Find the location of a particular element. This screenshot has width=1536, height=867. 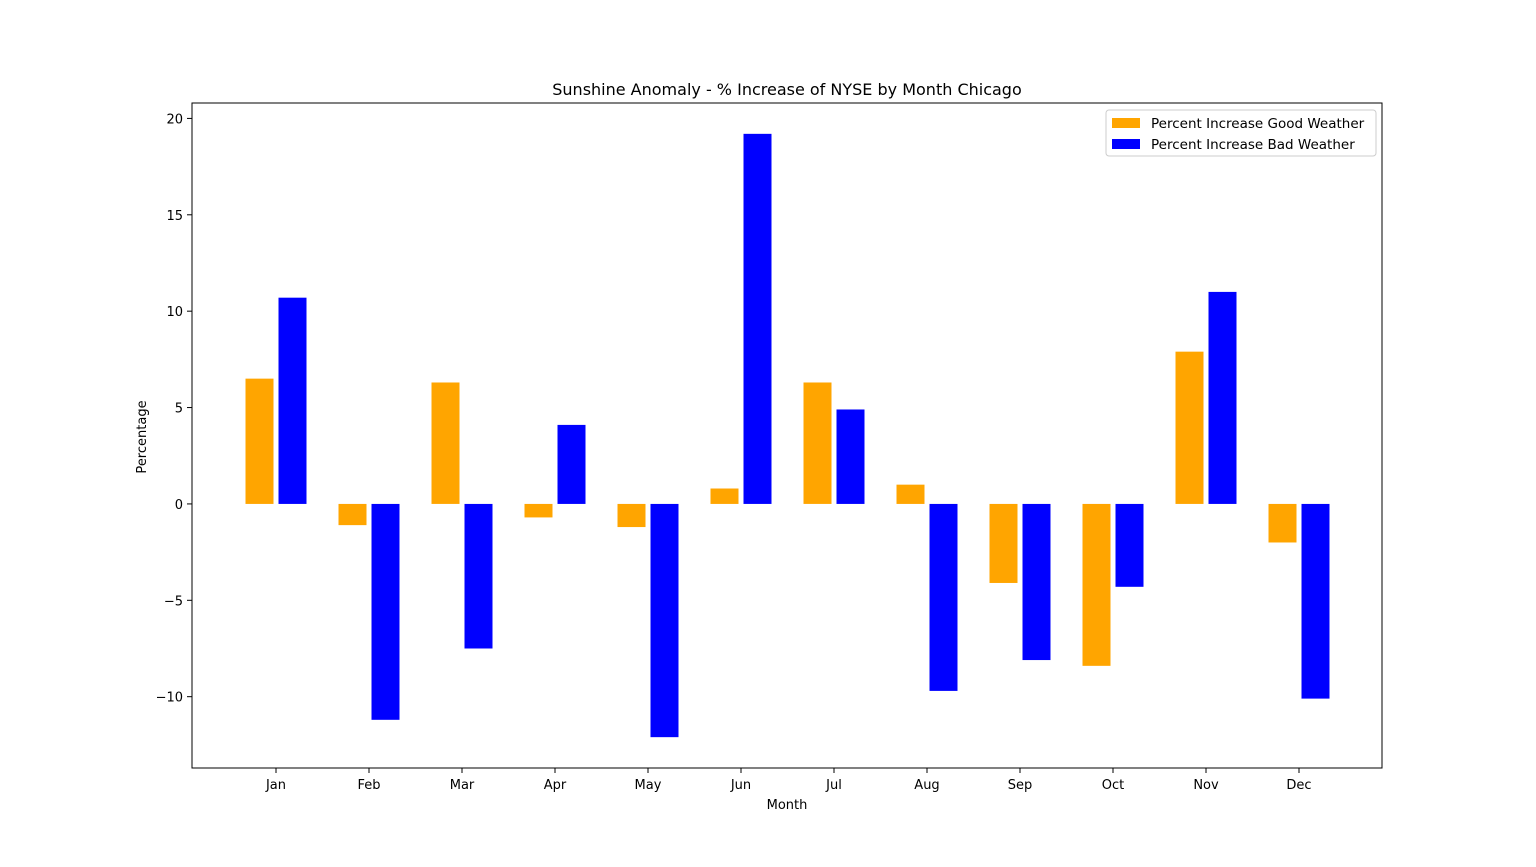

bar-good-weather-may is located at coordinates (631, 515).